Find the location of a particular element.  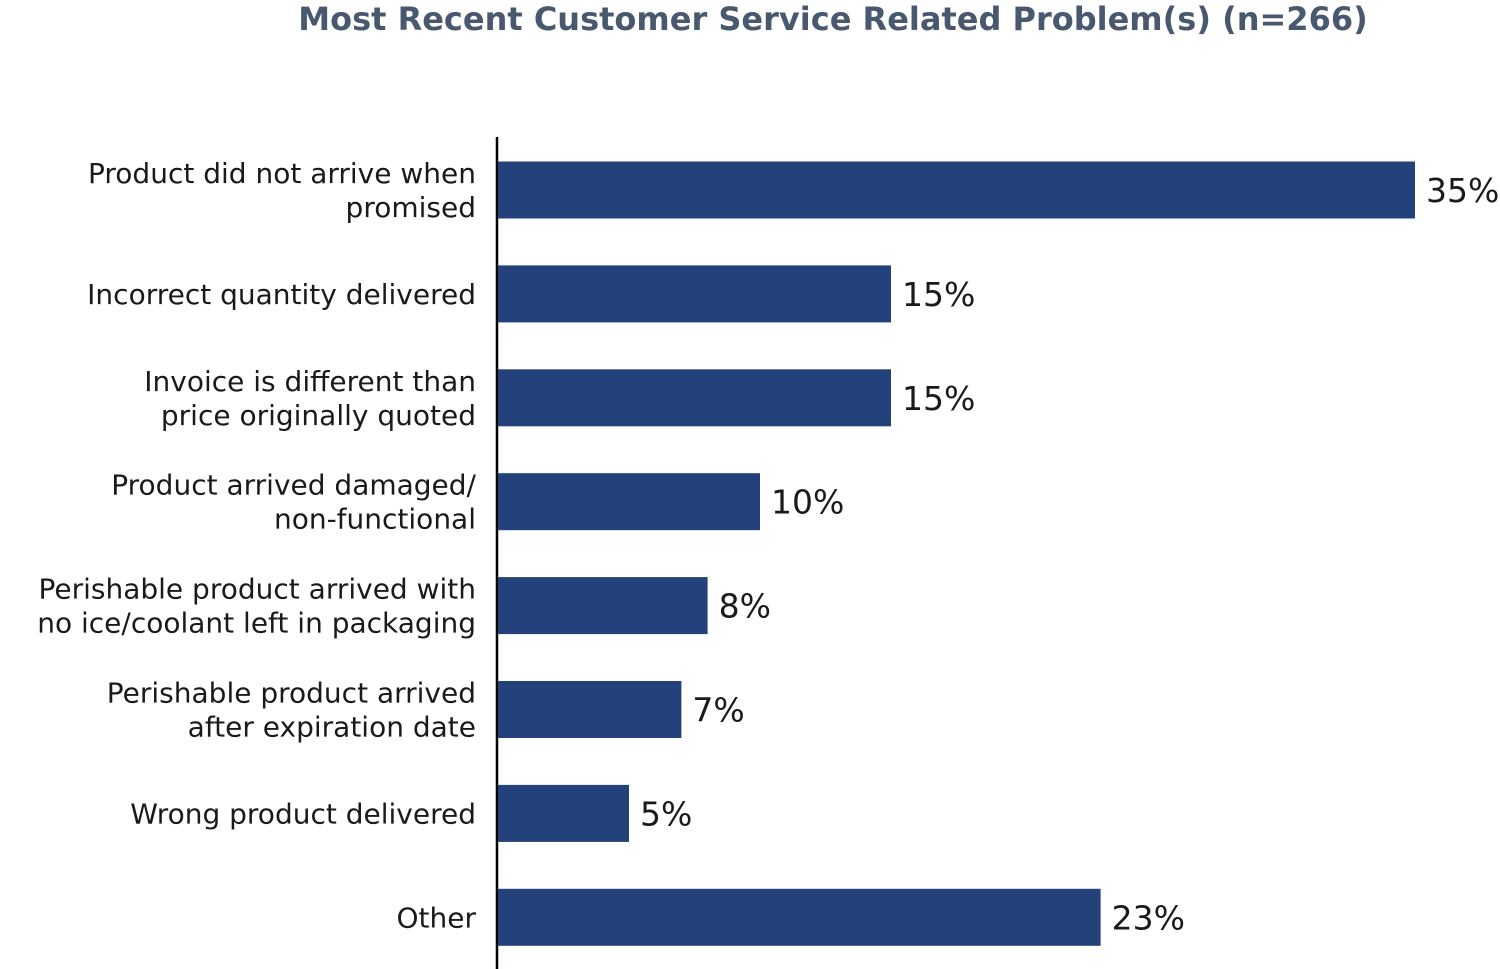

category-label: Other is located at coordinates (436, 917).